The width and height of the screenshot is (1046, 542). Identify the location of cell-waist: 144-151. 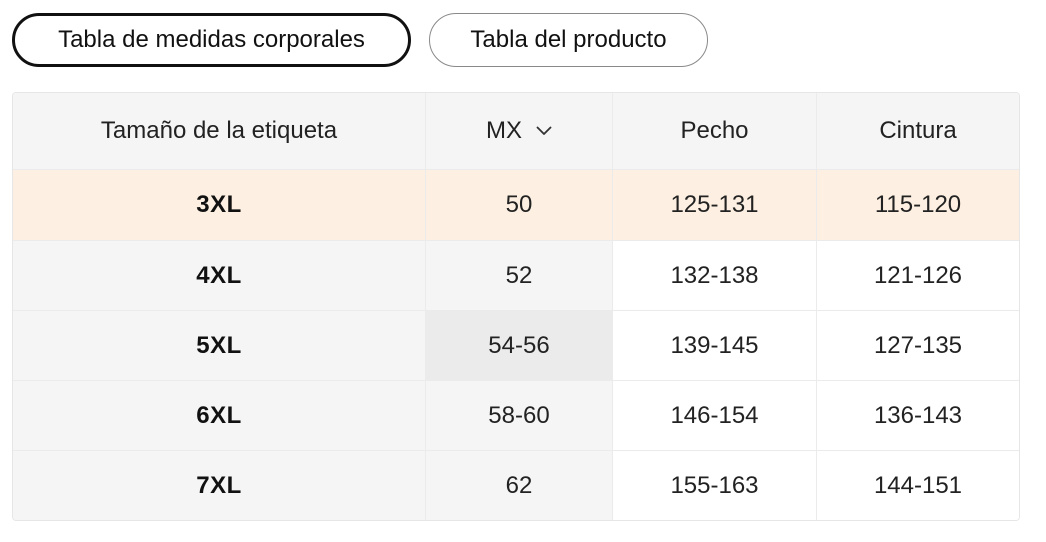
(917, 485).